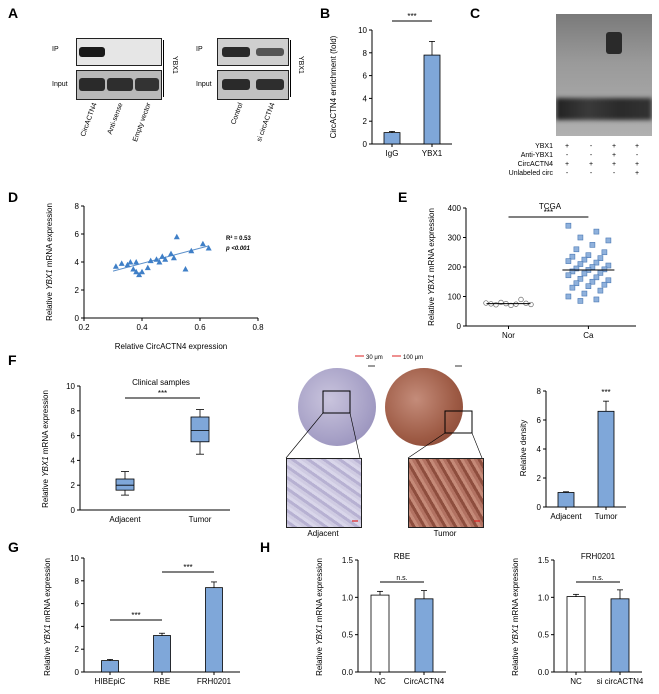 This screenshot has width=659, height=694. I want to click on emsa-free-probe, so click(604, 109).